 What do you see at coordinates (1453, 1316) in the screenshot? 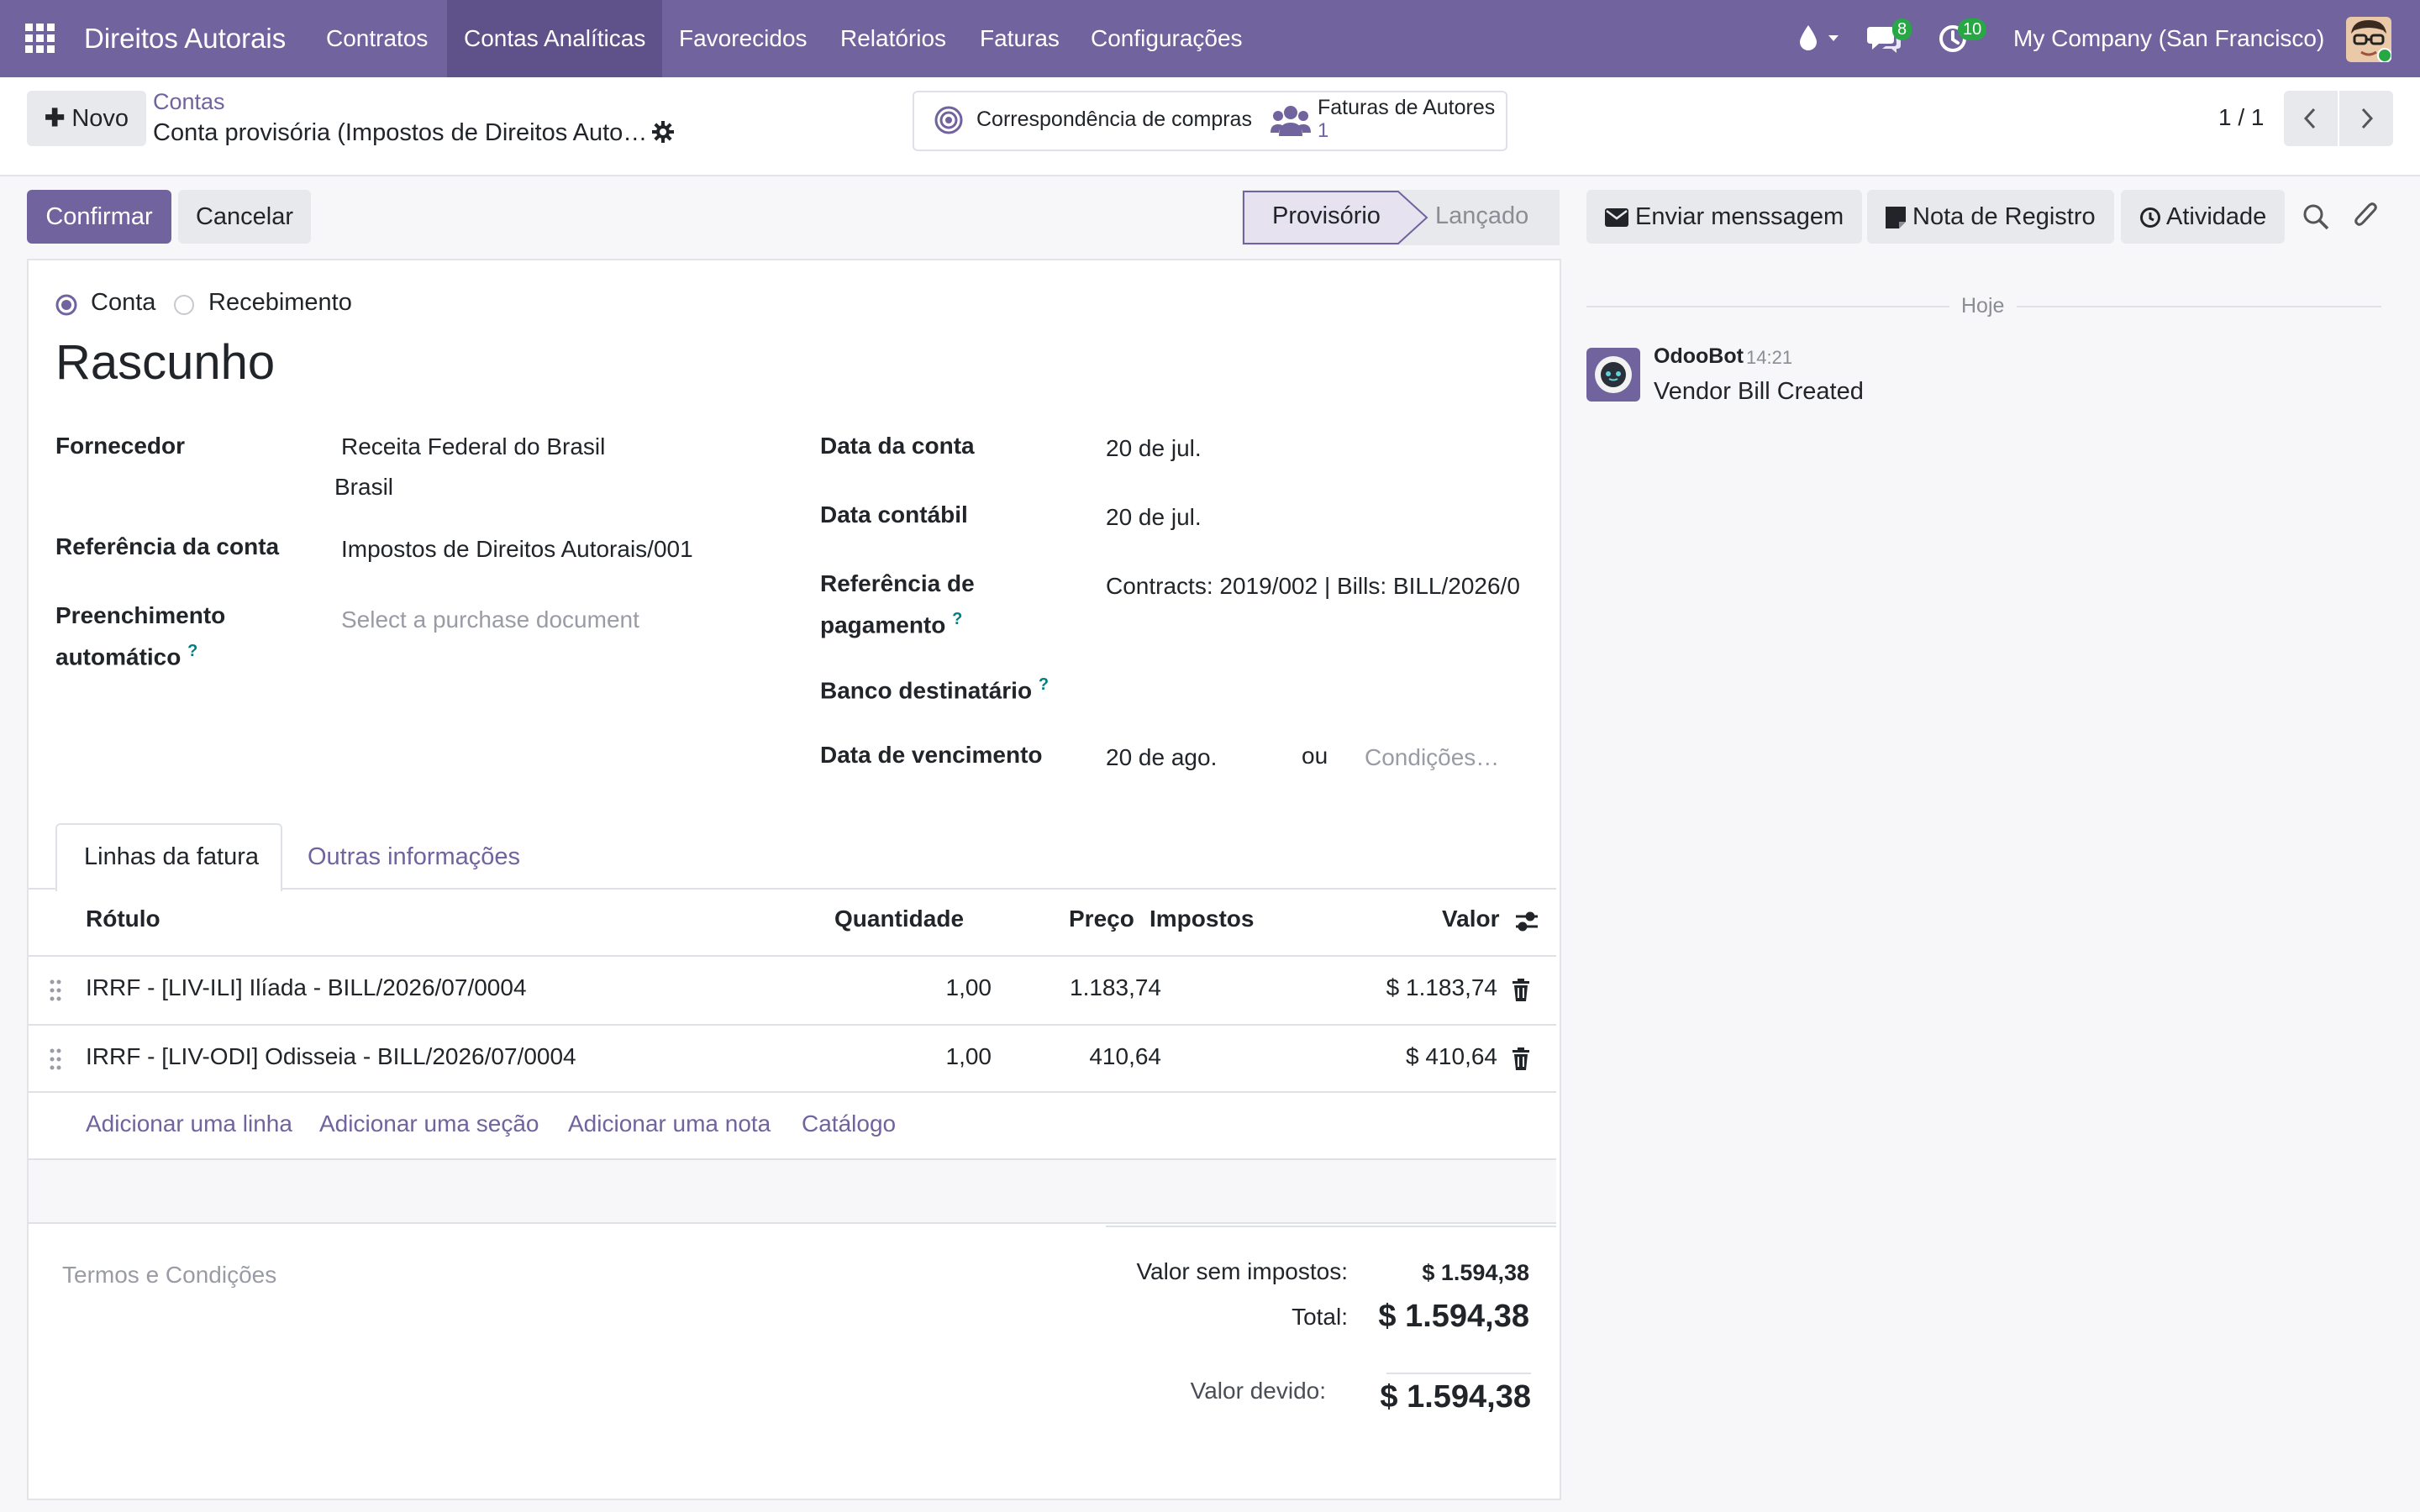
I see `total-value: $ 1.594,38` at bounding box center [1453, 1316].